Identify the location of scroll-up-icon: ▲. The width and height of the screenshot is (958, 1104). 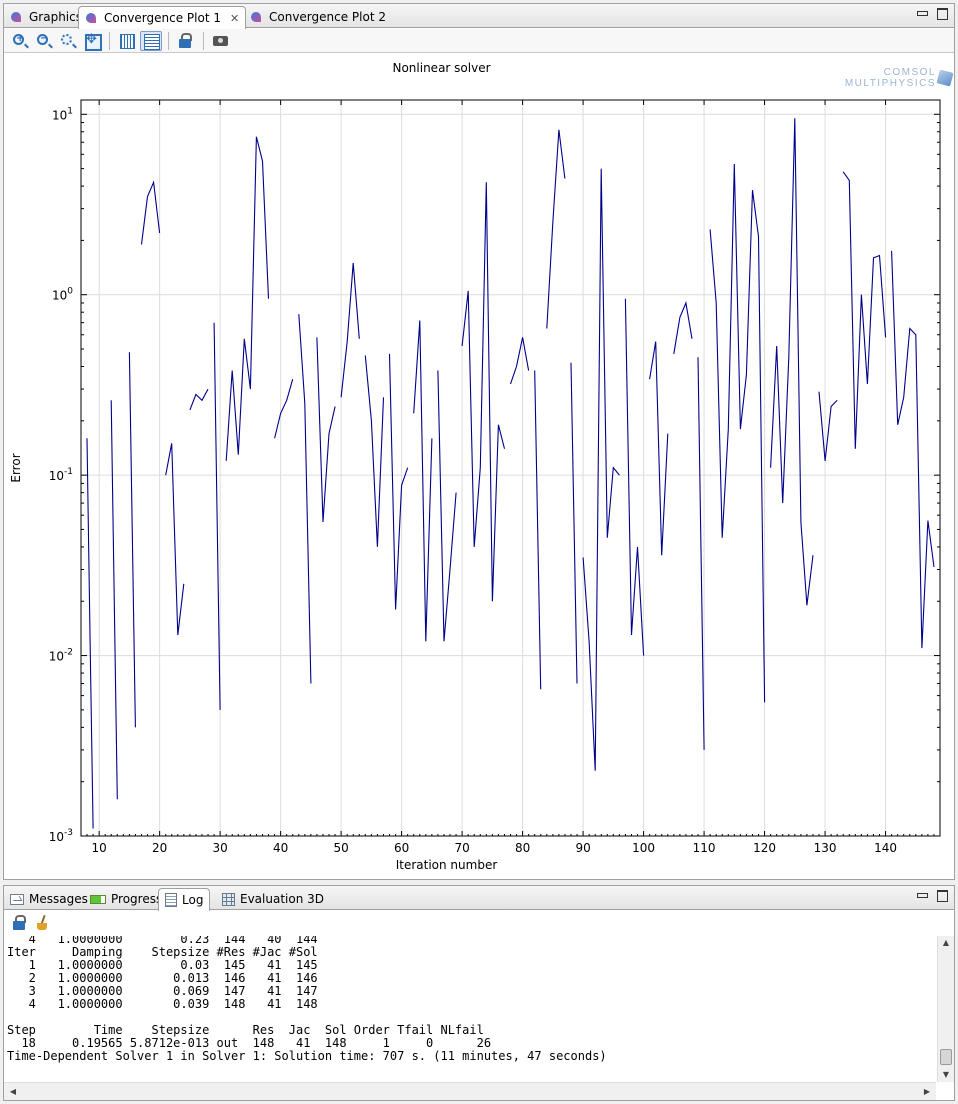
(946, 942).